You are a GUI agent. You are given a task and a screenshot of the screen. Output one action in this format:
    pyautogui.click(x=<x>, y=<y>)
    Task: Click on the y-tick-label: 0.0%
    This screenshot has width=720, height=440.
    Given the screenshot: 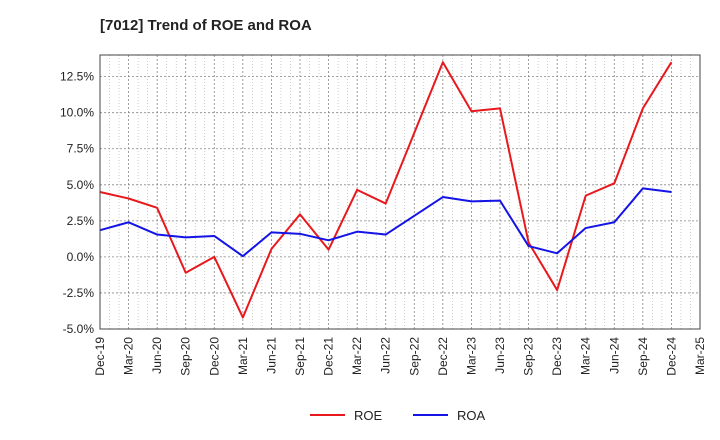 What is the action you would take?
    pyautogui.click(x=81, y=257)
    